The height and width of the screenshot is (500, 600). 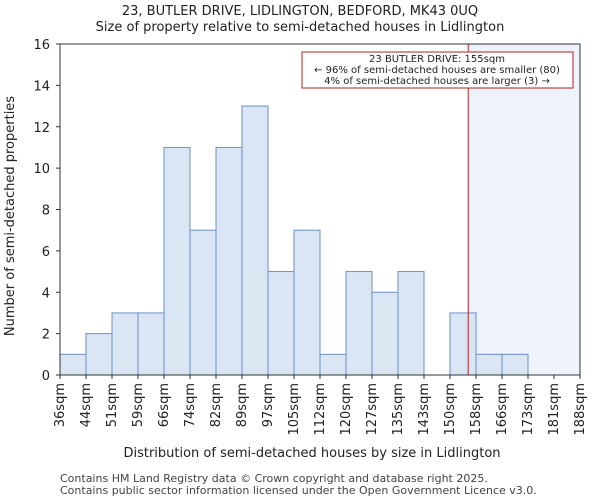 I want to click on y-tick-label: 16, so click(x=41, y=45).